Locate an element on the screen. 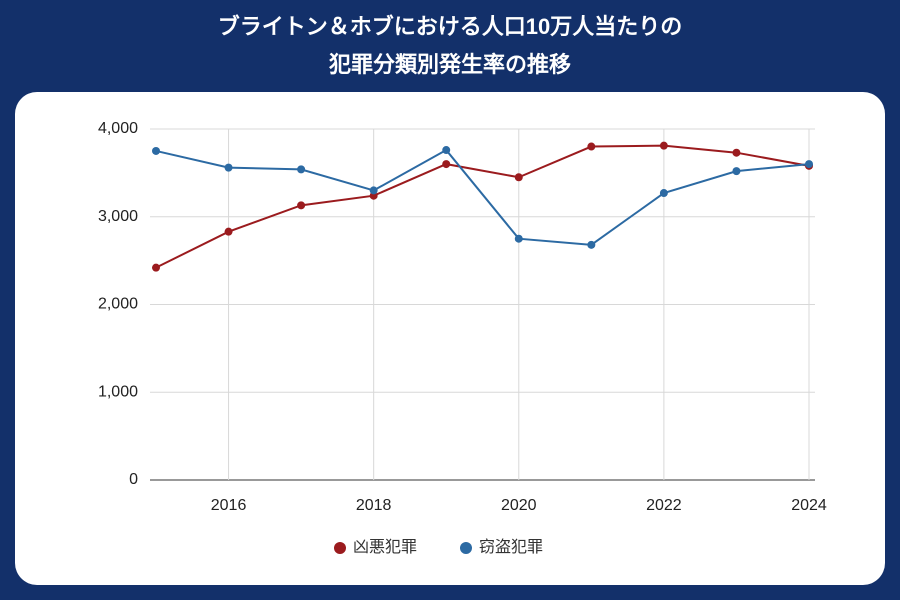 The image size is (900, 600). y-tick-label: 0 is located at coordinates (133, 479).